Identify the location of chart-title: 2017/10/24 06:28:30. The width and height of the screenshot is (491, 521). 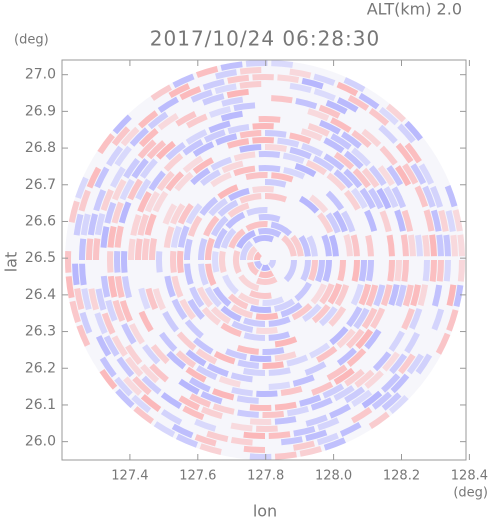
(265, 39).